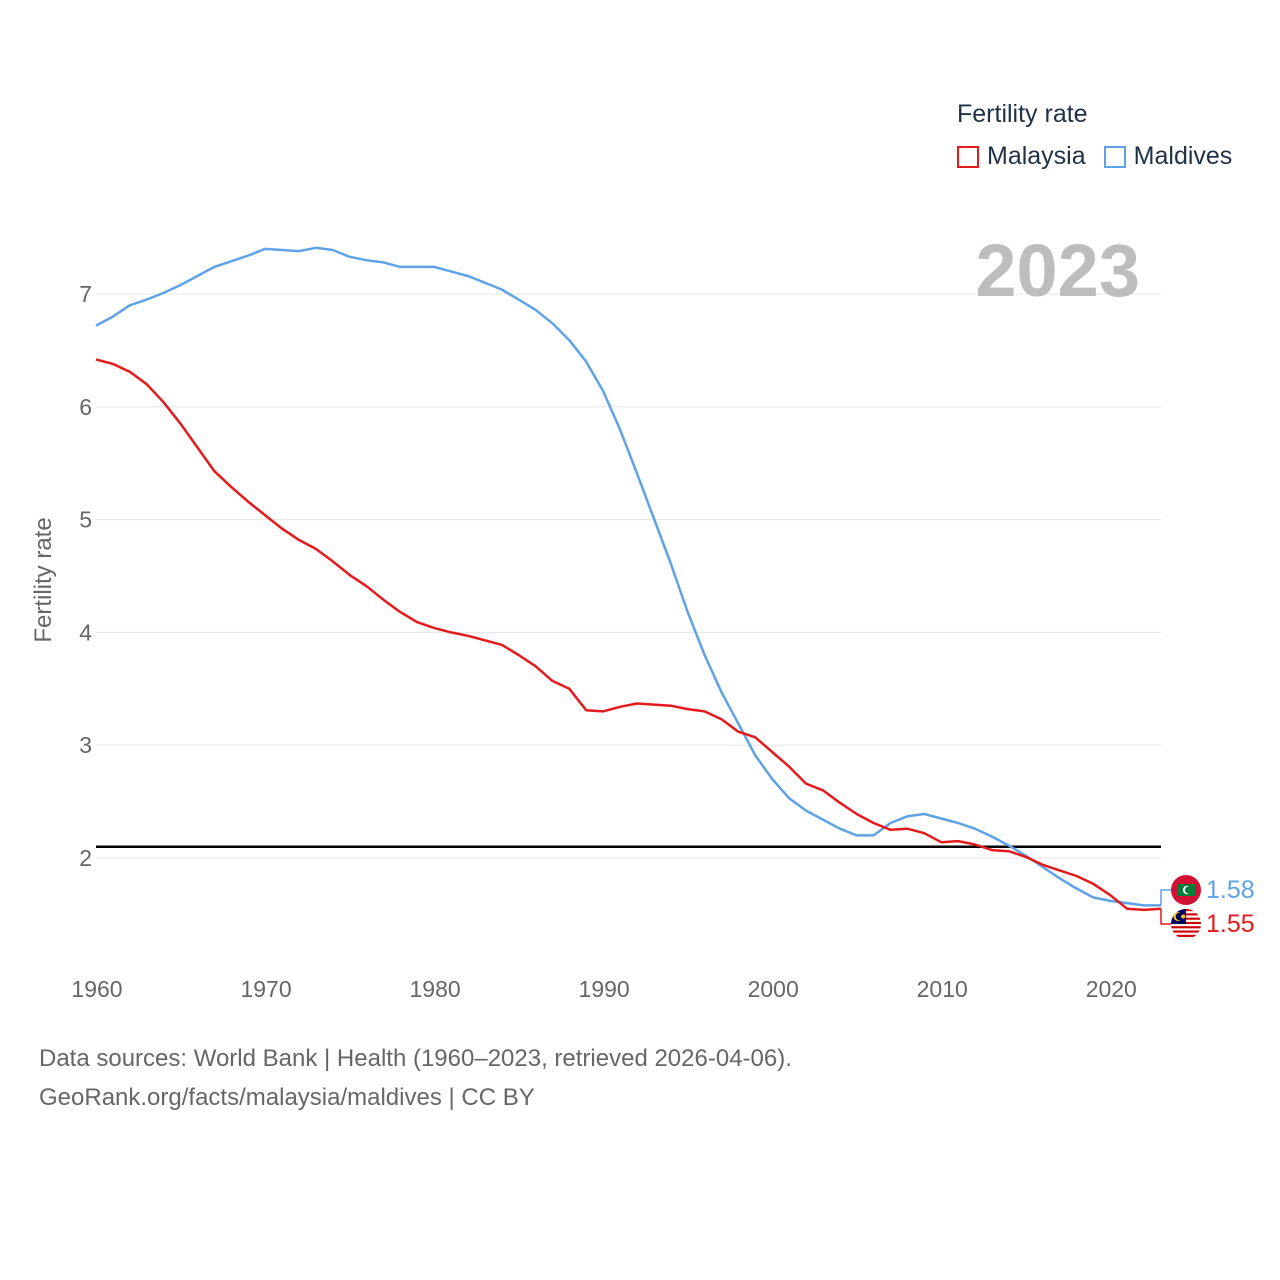  Describe the element at coordinates (43, 579) in the screenshot. I see `y-axis-label: Fertility rate` at that location.